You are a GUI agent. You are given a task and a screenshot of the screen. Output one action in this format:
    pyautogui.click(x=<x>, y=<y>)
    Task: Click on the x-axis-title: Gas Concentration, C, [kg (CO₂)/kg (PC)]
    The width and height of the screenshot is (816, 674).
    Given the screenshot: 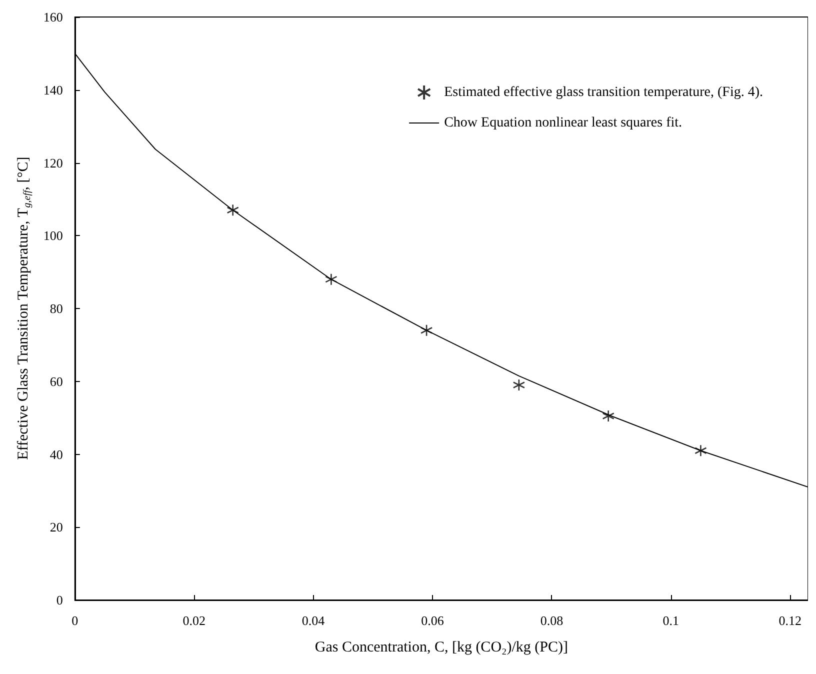 What is the action you would take?
    pyautogui.click(x=441, y=648)
    